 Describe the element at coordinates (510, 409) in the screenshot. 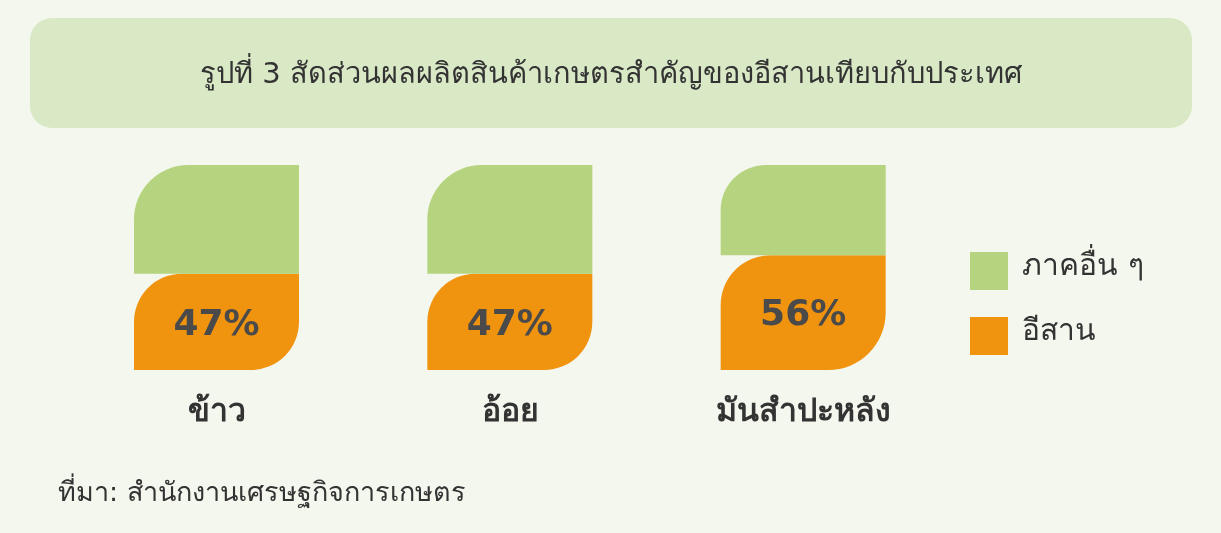

I see `x-tick-label: อ้อย` at that location.